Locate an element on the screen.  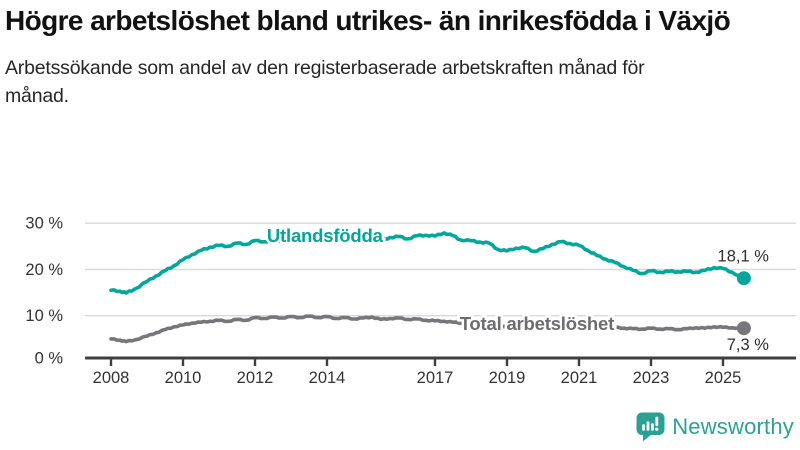
y-tick-label: 30 % is located at coordinates (44, 224).